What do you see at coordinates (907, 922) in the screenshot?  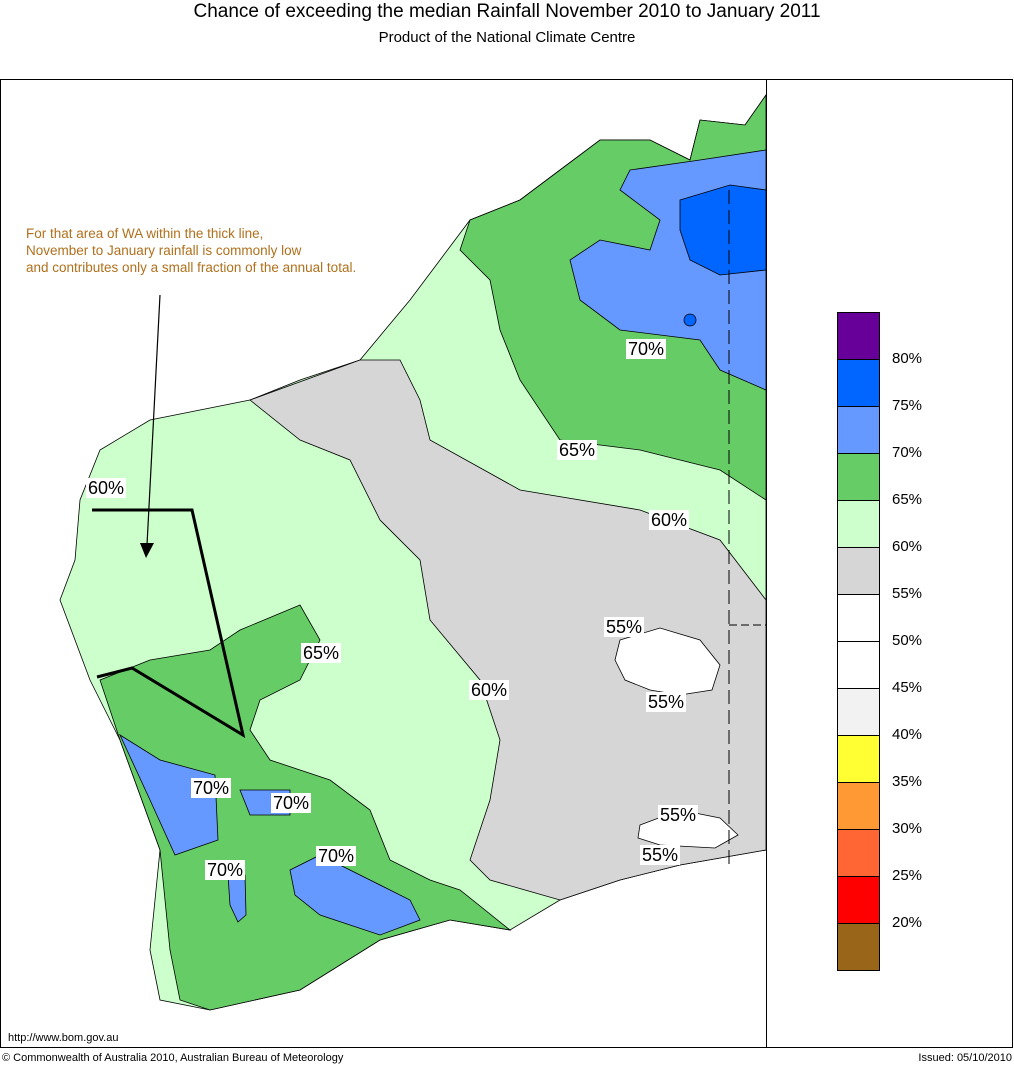 I see `legend-label: 20%` at bounding box center [907, 922].